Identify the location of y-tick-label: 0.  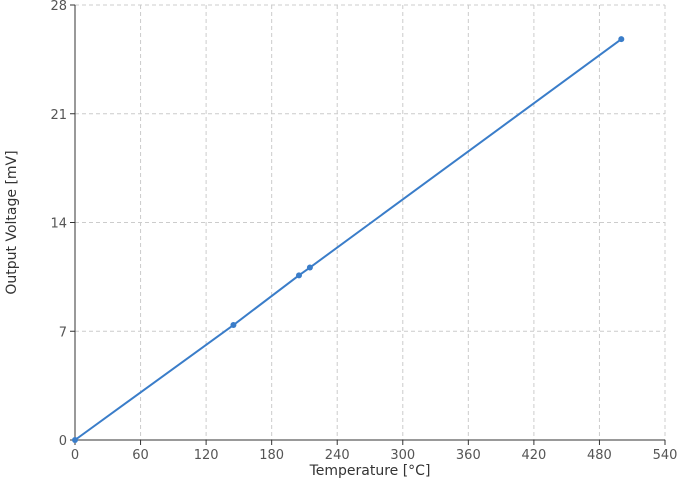
(63, 441).